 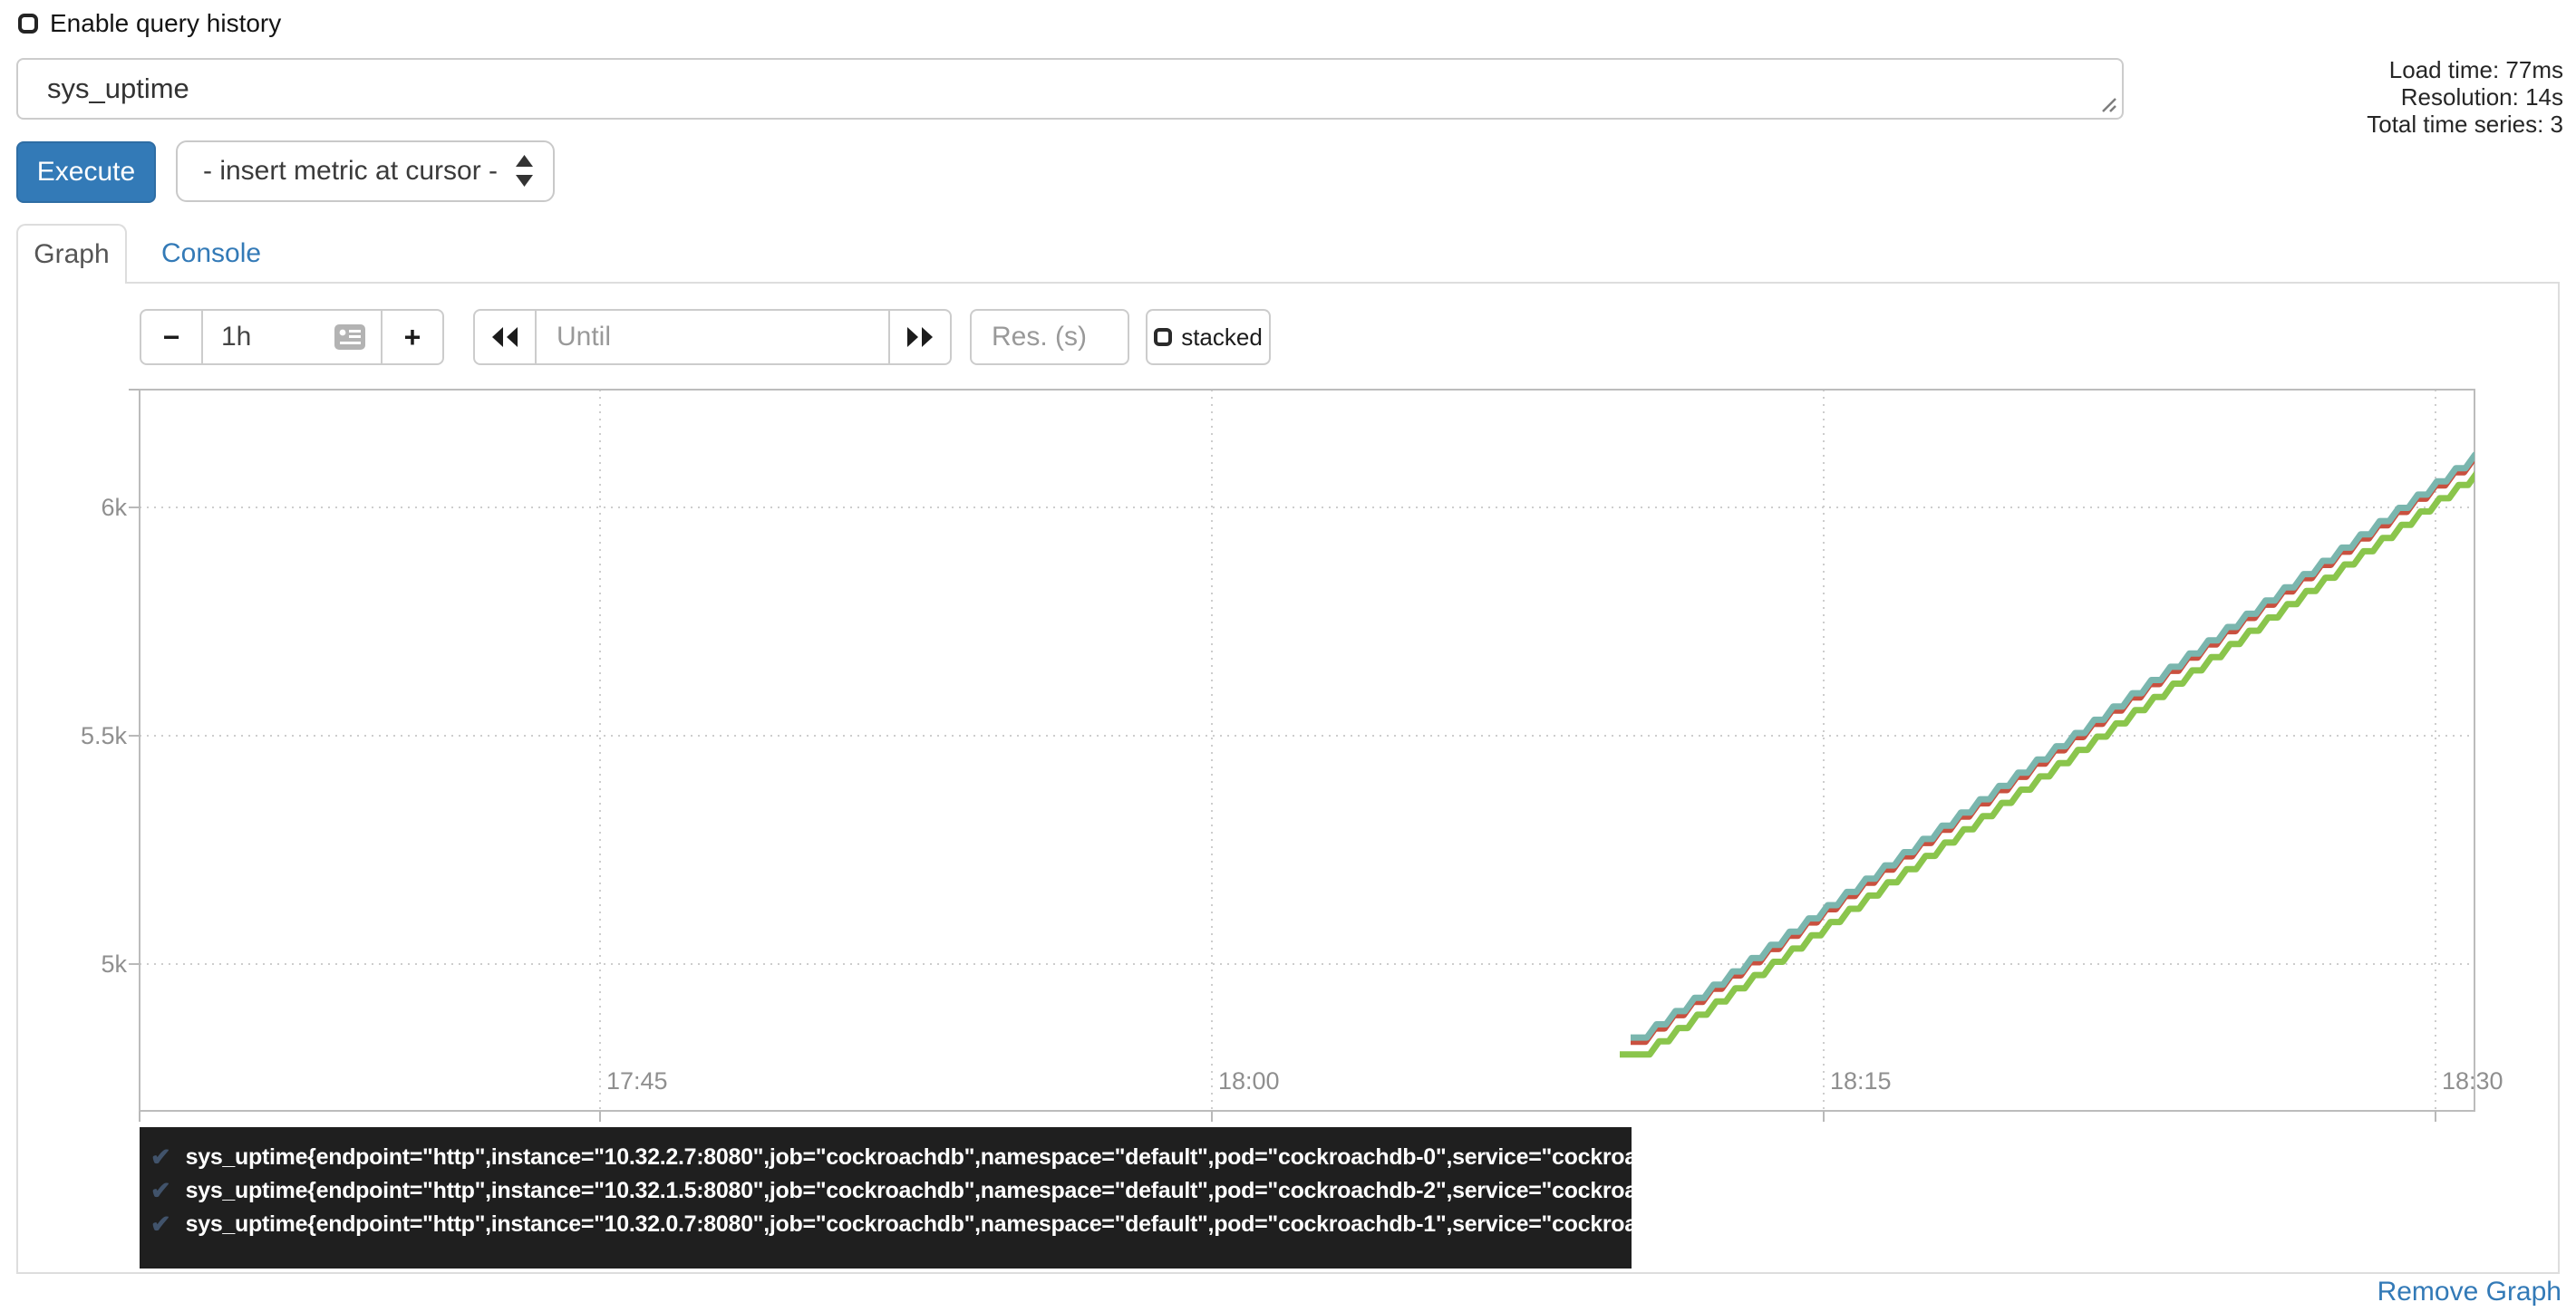 What do you see at coordinates (1222, 337) in the screenshot?
I see `stacked-label: stacked` at bounding box center [1222, 337].